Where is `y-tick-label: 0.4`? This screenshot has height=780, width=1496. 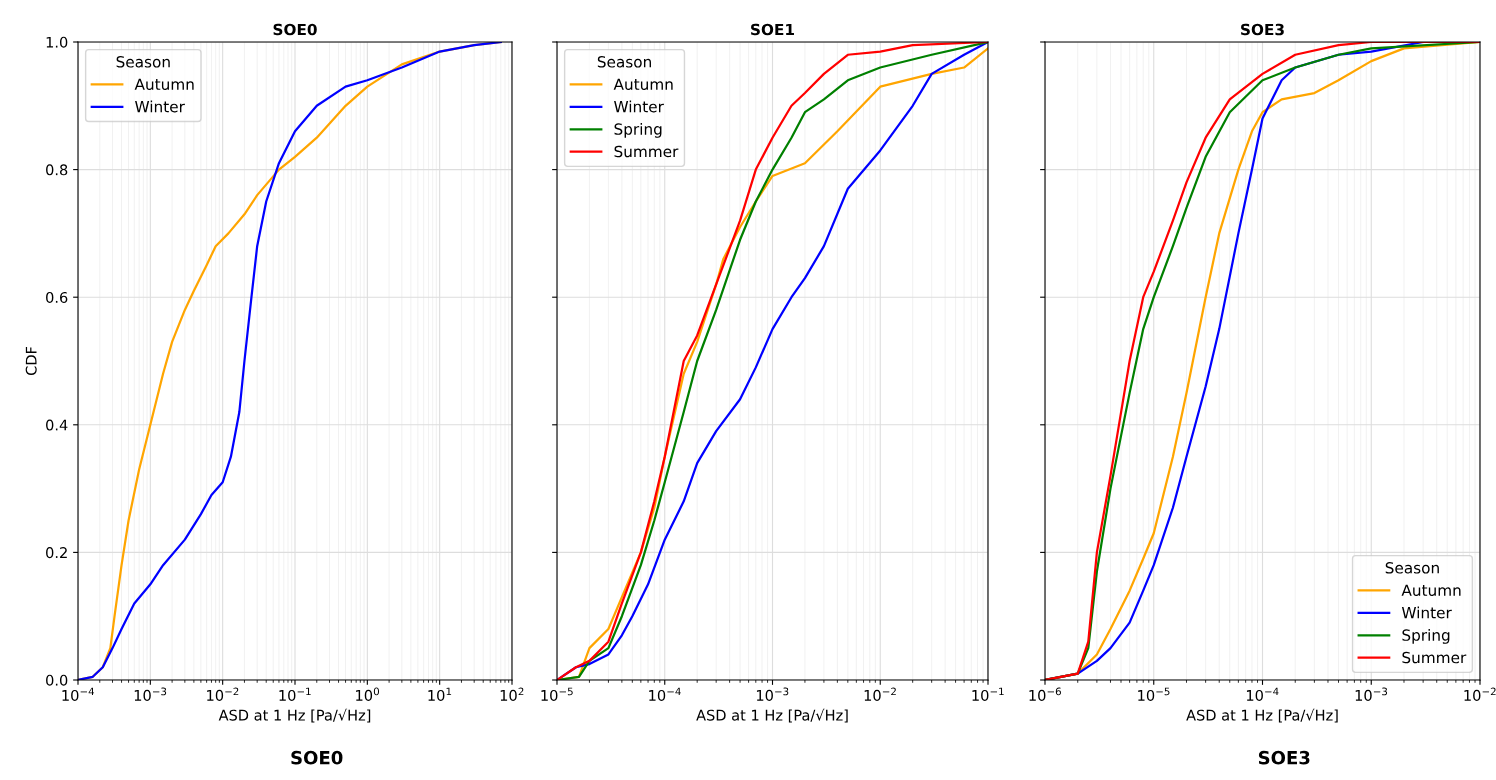 y-tick-label: 0.4 is located at coordinates (57, 425).